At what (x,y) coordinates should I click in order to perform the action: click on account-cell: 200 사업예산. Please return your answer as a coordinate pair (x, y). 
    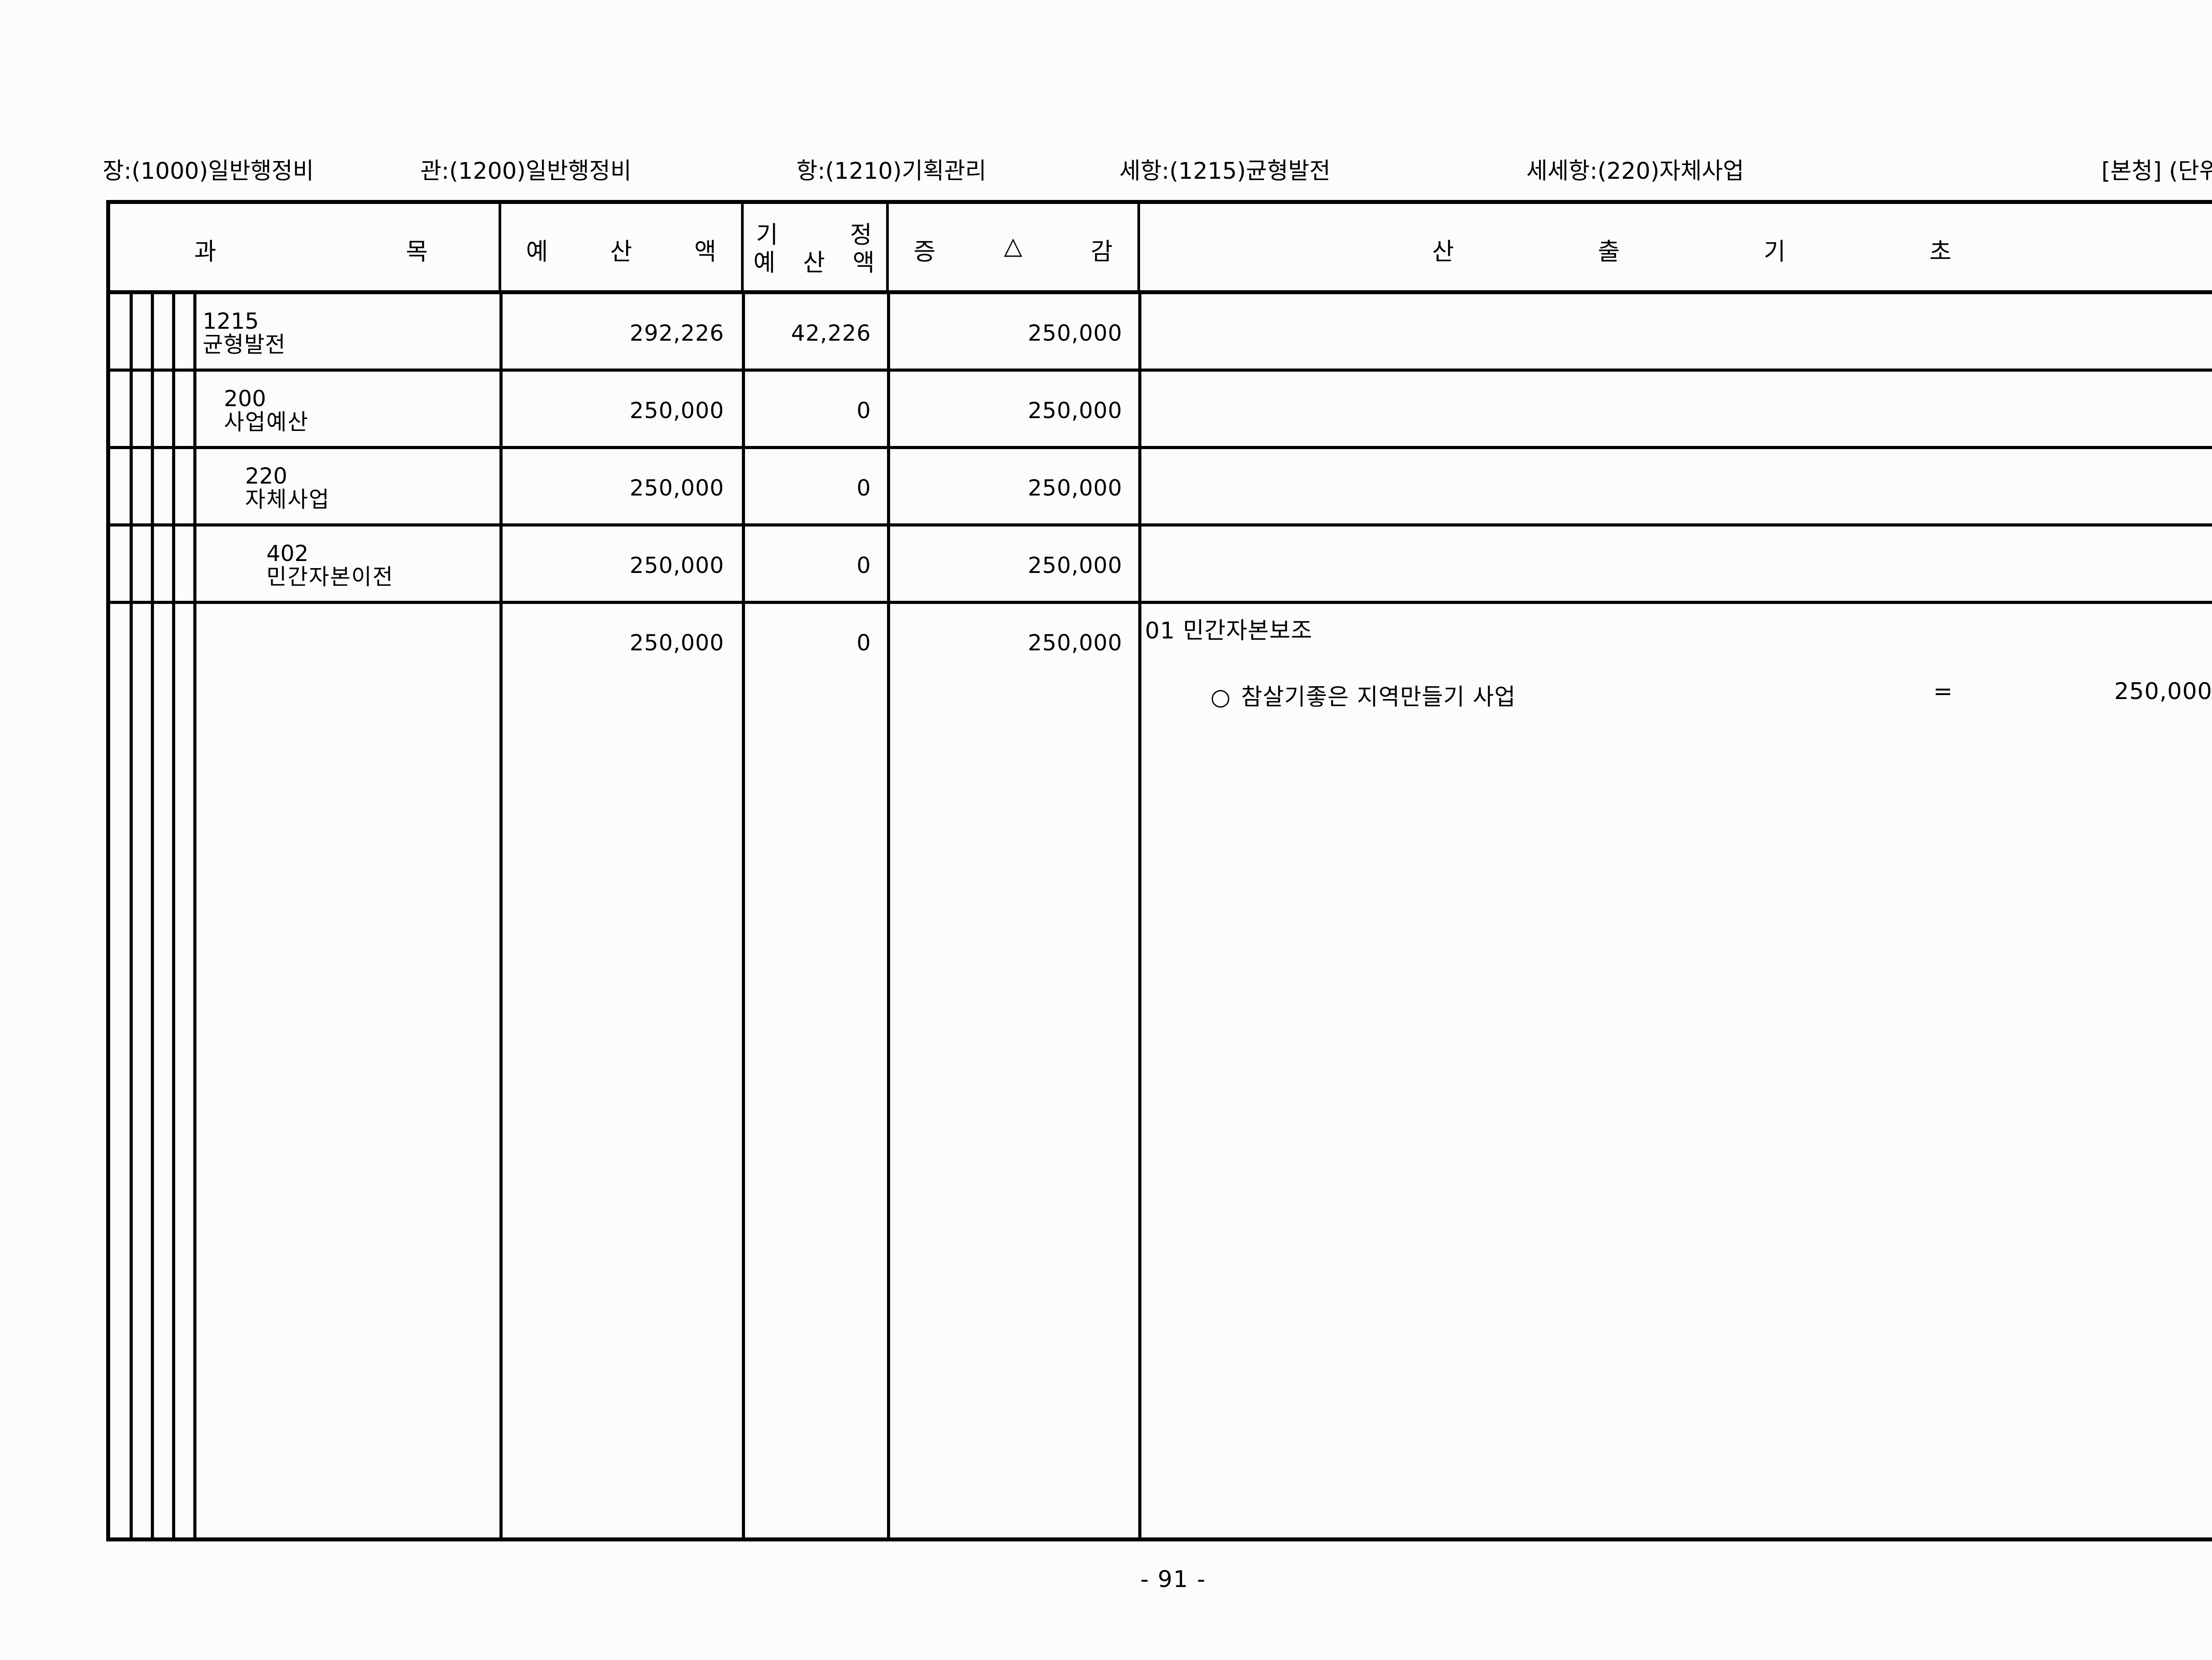
    Looking at the image, I should click on (266, 410).